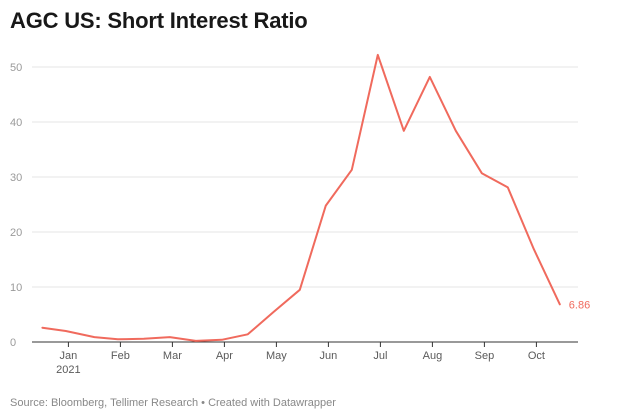  What do you see at coordinates (120, 356) in the screenshot?
I see `x-tick-label-feb: Feb` at bounding box center [120, 356].